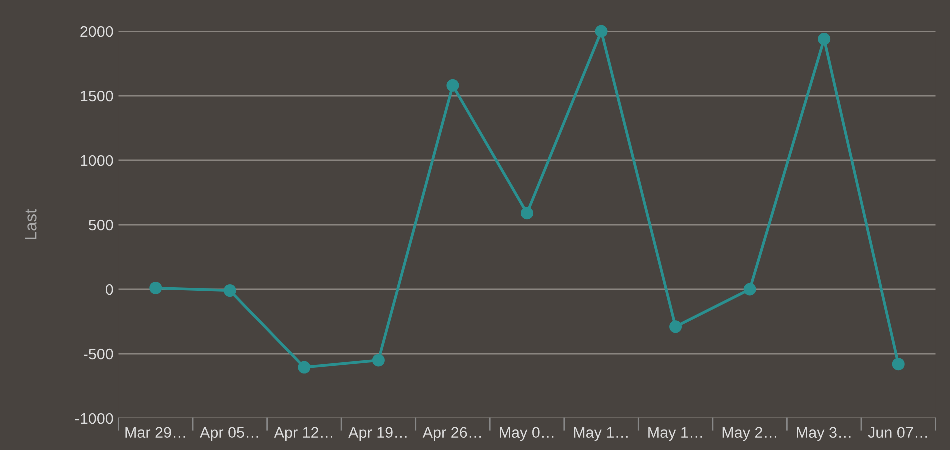 This screenshot has height=450, width=950. Describe the element at coordinates (110, 290) in the screenshot. I see `y-tick-label: 0` at that location.